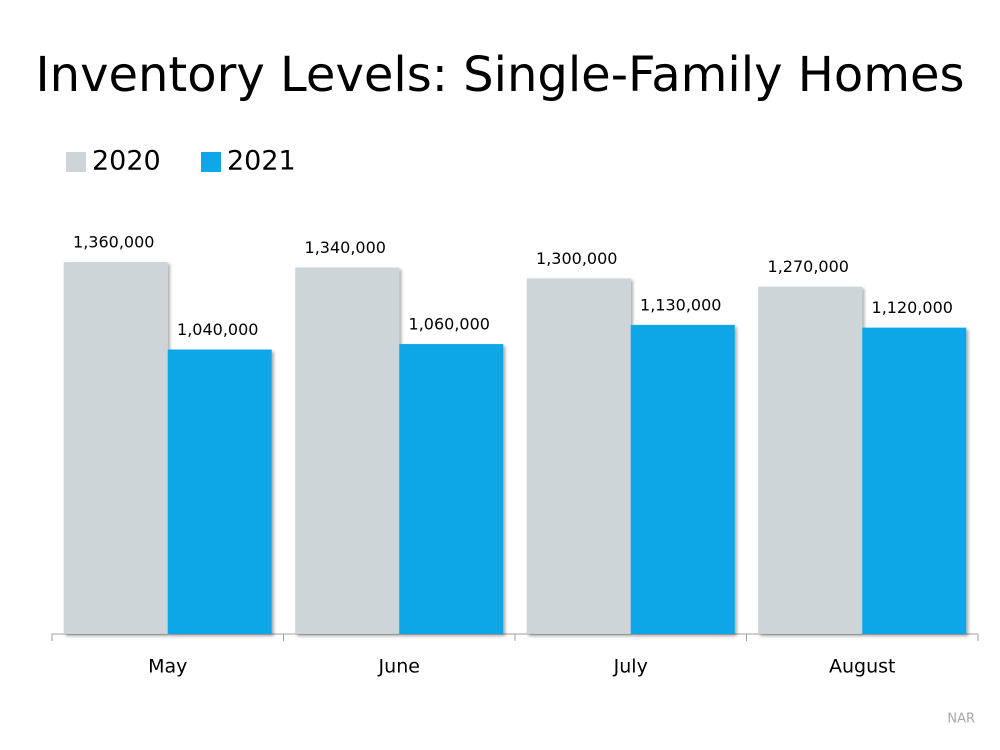 This screenshot has height=750, width=1000. I want to click on value-label: 1,270,000, so click(808, 266).